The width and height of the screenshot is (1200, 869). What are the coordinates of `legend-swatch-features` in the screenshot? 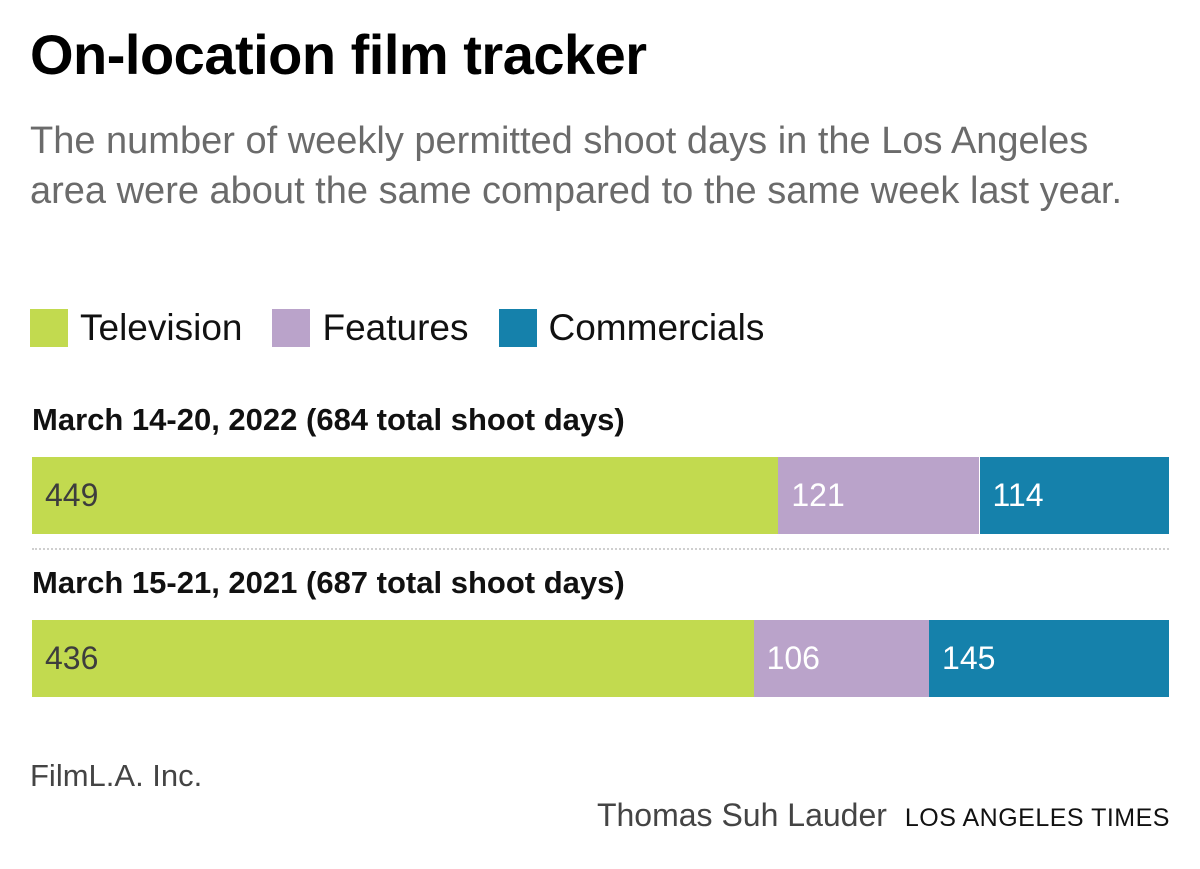 It's located at (291, 328).